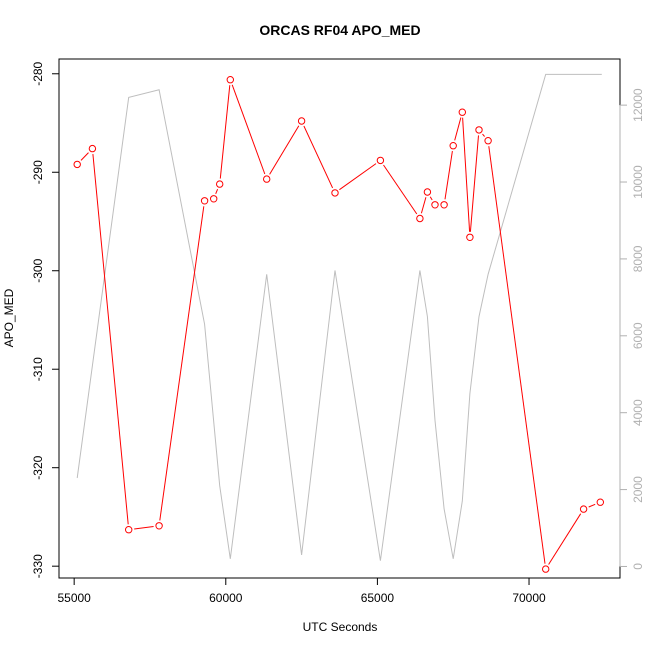  I want to click on y-tick-label: -330, so click(38, 566).